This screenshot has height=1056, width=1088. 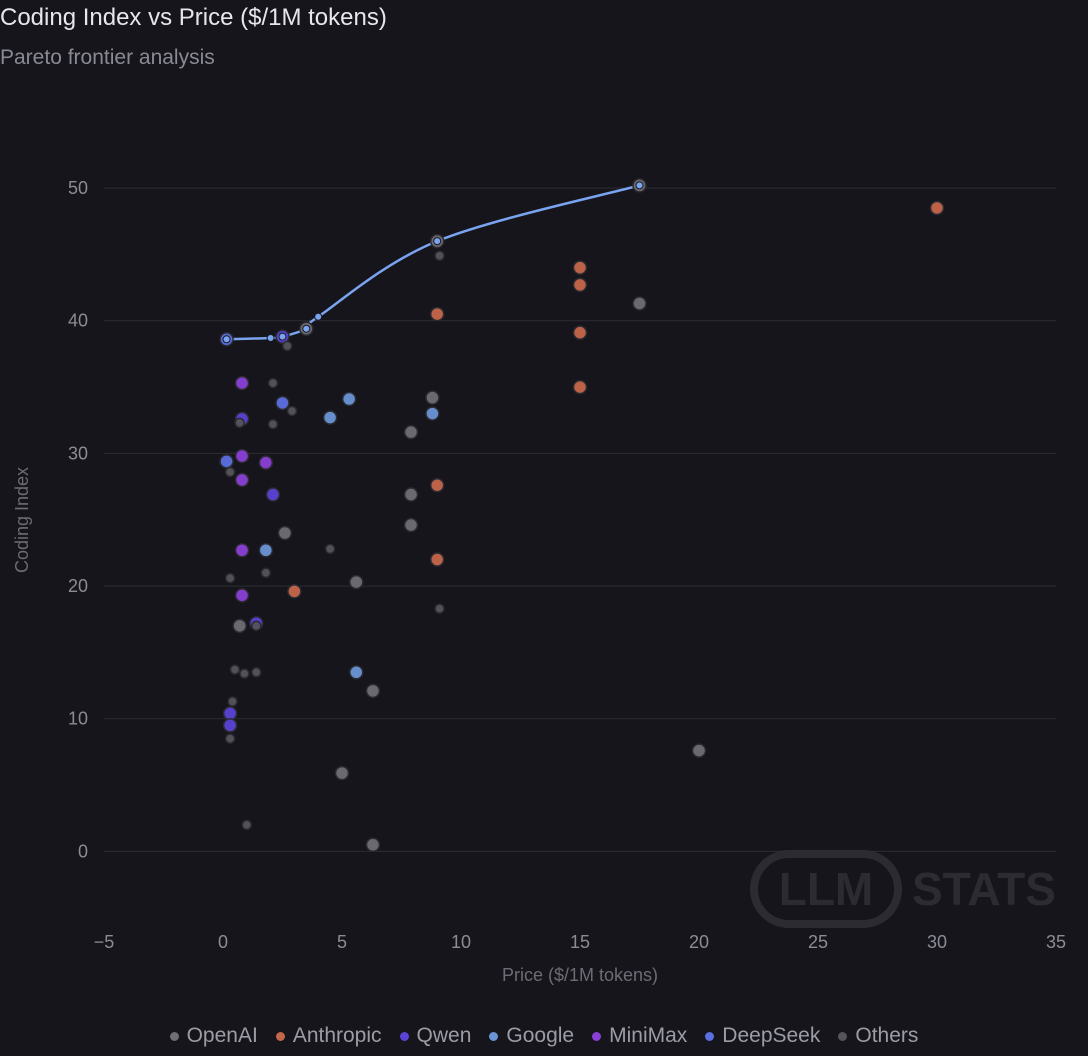 What do you see at coordinates (903, 889) in the screenshot?
I see `llm-stats-watermark: LLM STATS` at bounding box center [903, 889].